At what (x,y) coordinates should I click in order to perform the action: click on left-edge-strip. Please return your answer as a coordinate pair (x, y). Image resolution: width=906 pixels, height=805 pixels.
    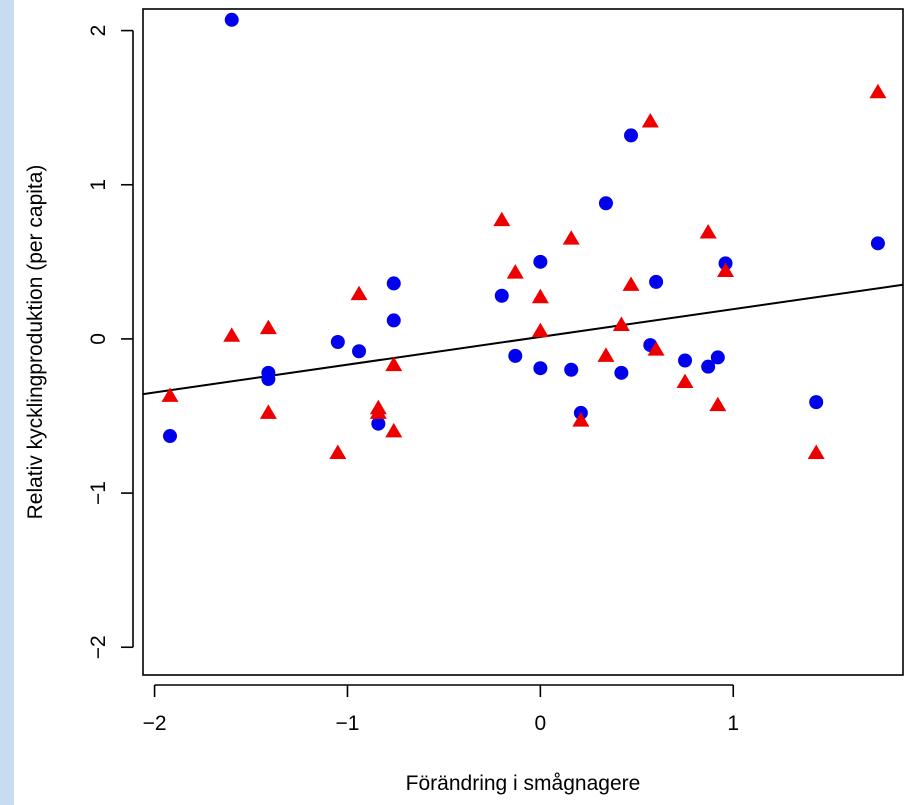
    Looking at the image, I should click on (7, 402).